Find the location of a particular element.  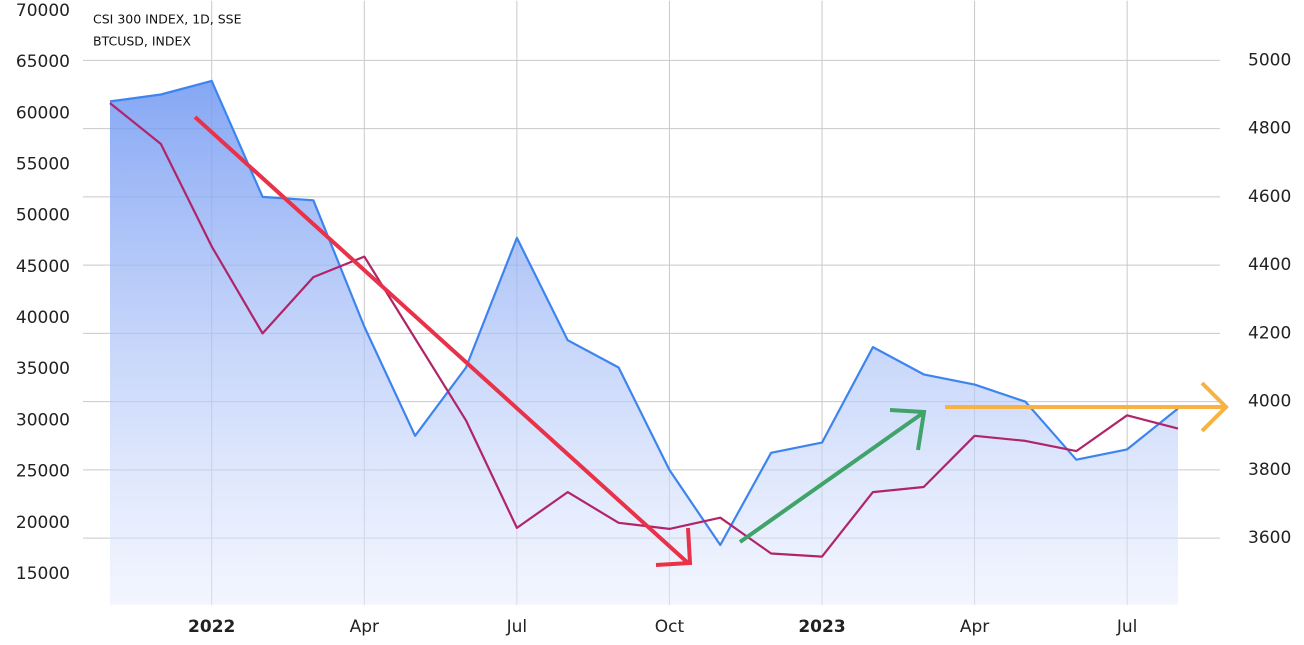

y2-tick-label: 4400 is located at coordinates (1269, 265).